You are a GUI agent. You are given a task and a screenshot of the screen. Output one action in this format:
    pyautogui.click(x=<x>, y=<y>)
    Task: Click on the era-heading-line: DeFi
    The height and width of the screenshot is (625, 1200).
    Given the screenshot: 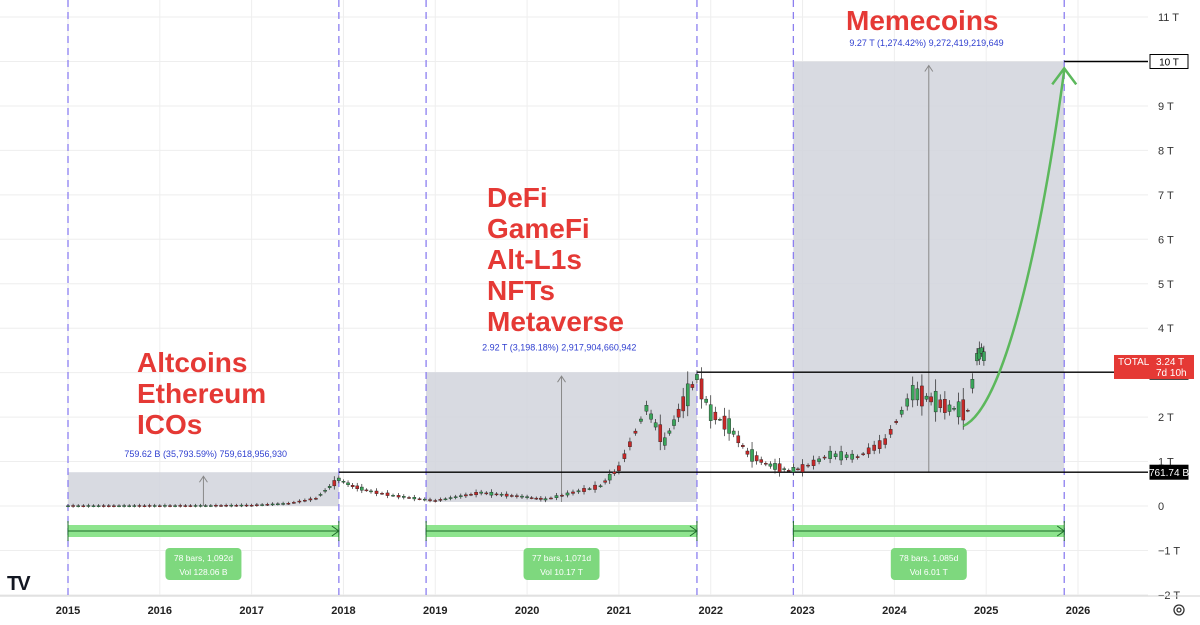 What is the action you would take?
    pyautogui.click(x=517, y=197)
    